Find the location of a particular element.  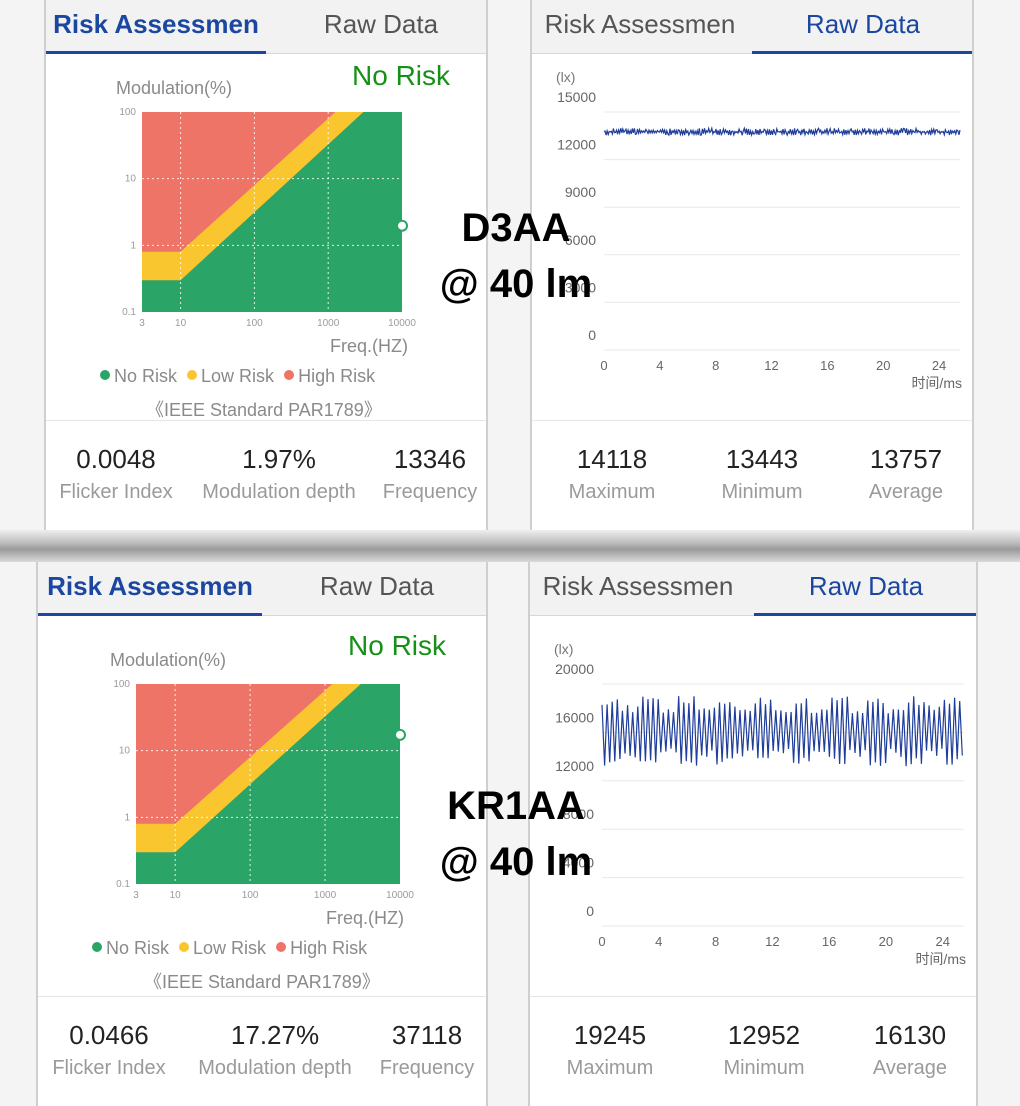

legend-high-risk: High Risk is located at coordinates (321, 948).